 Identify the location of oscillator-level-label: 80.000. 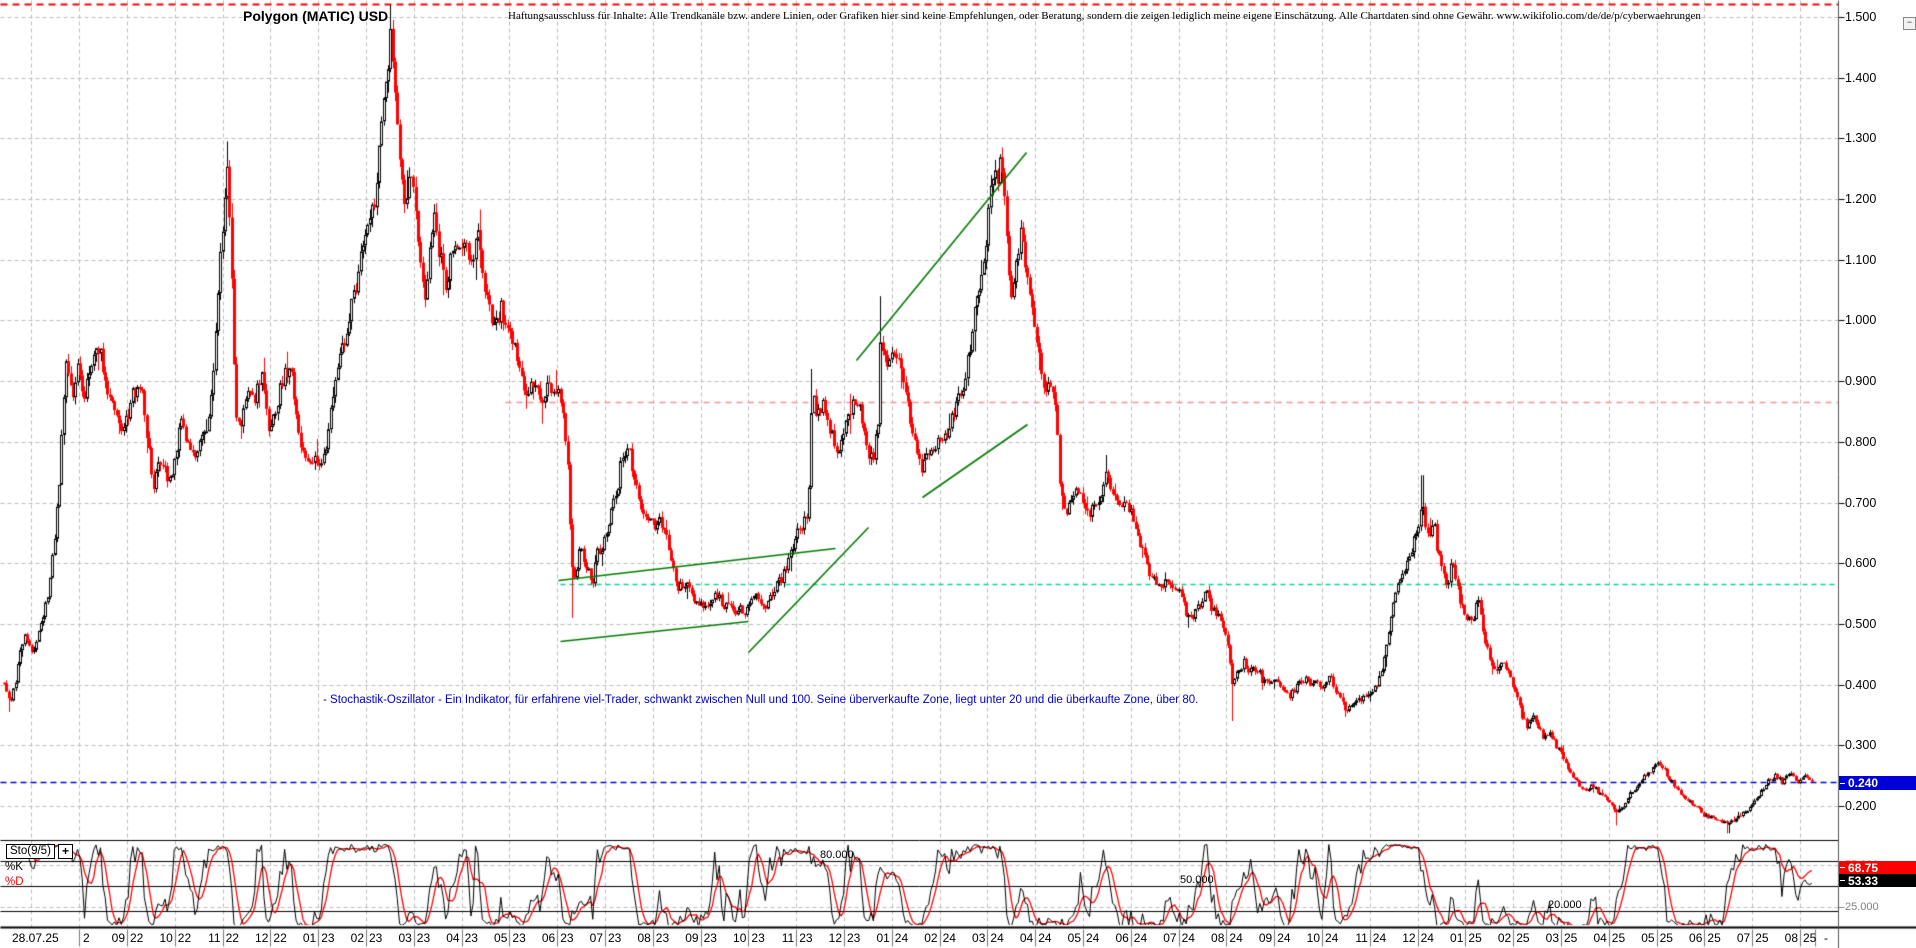
(837, 855).